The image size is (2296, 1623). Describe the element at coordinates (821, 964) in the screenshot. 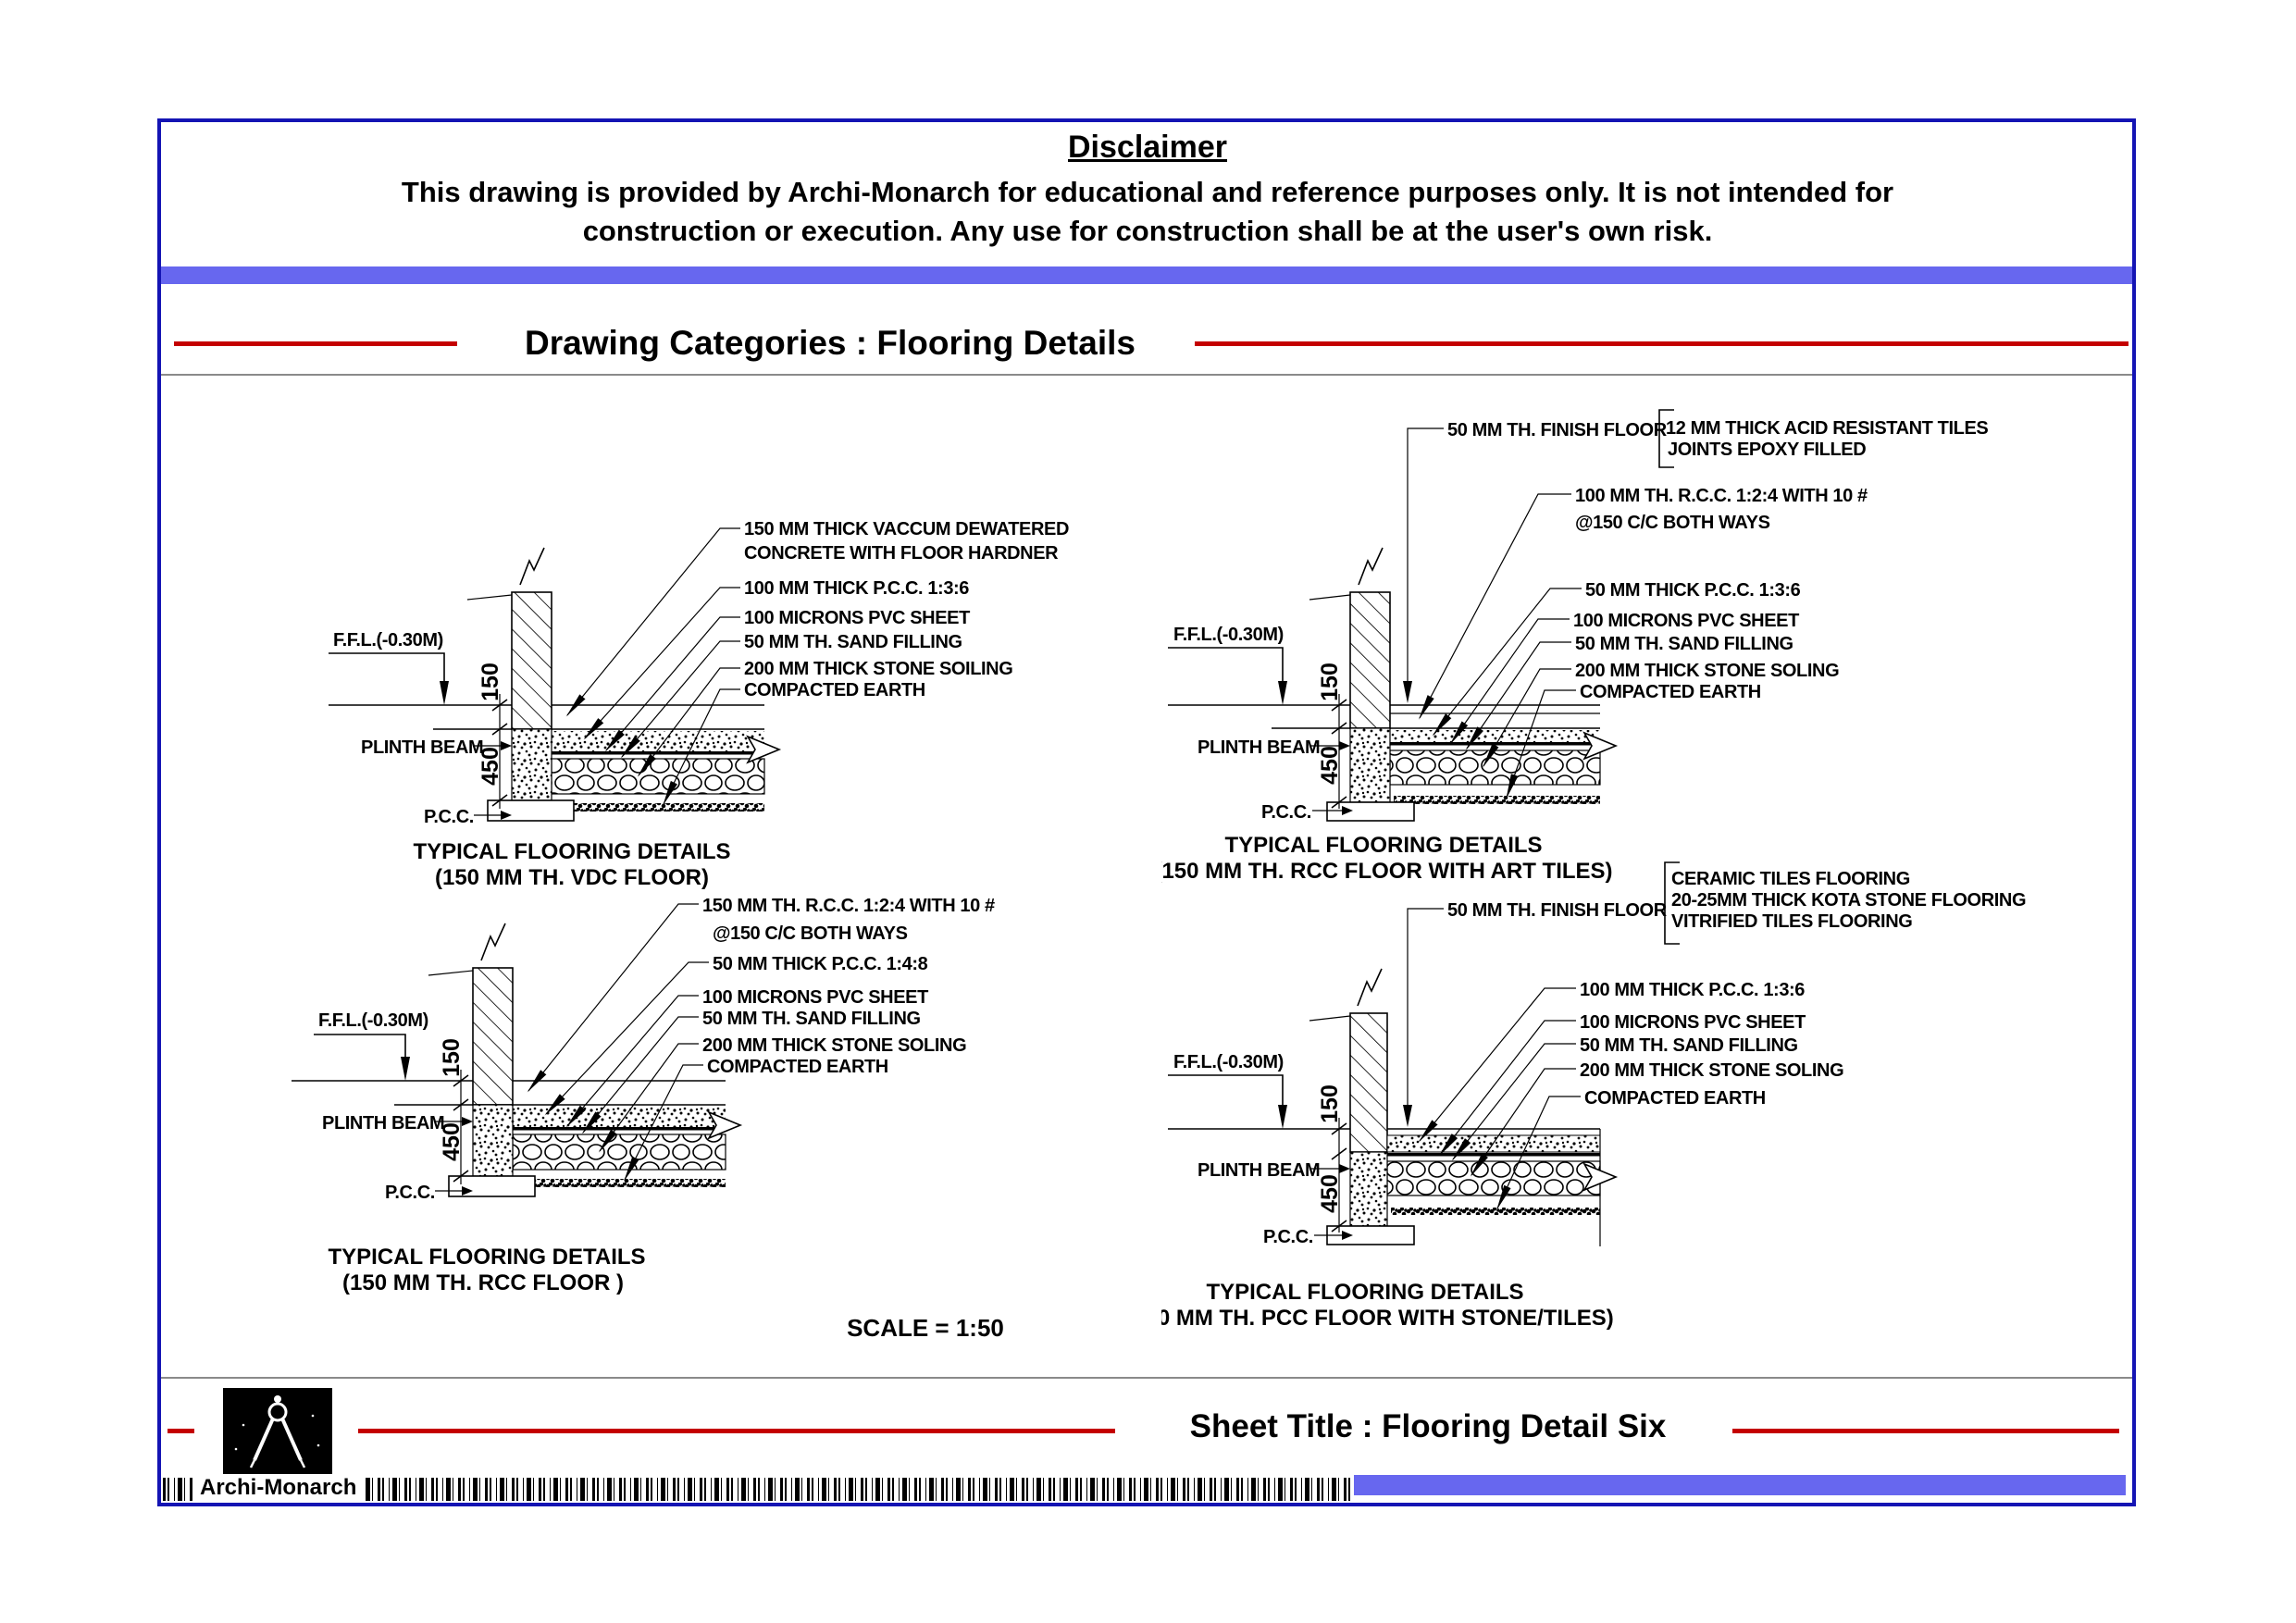

I see `layer-label: 50 MM THICK P.C.C. 1:4:8` at that location.